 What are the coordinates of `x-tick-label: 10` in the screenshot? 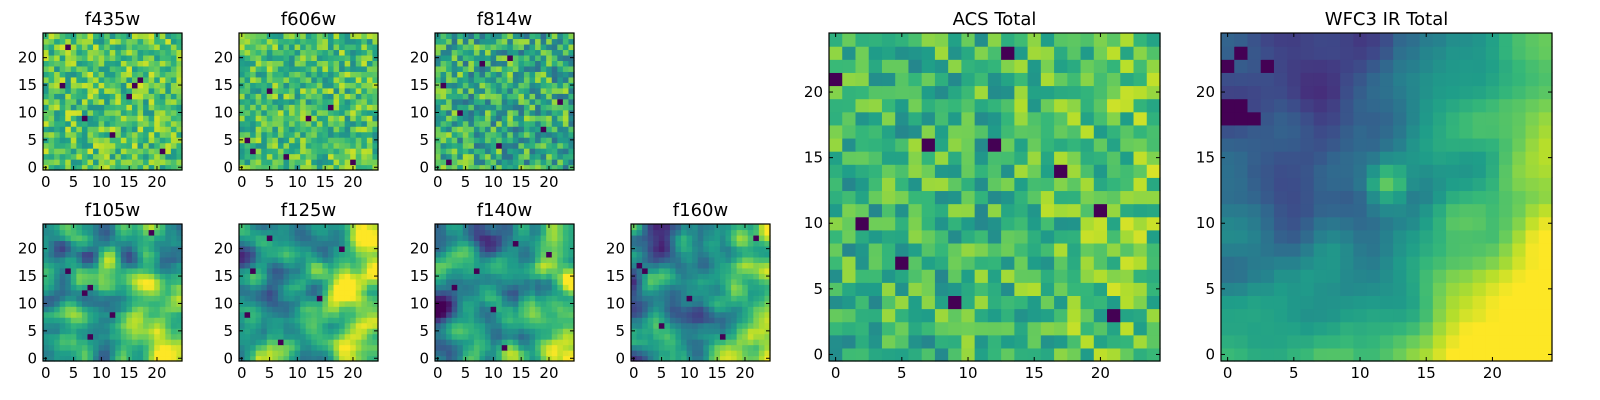 It's located at (297, 182).